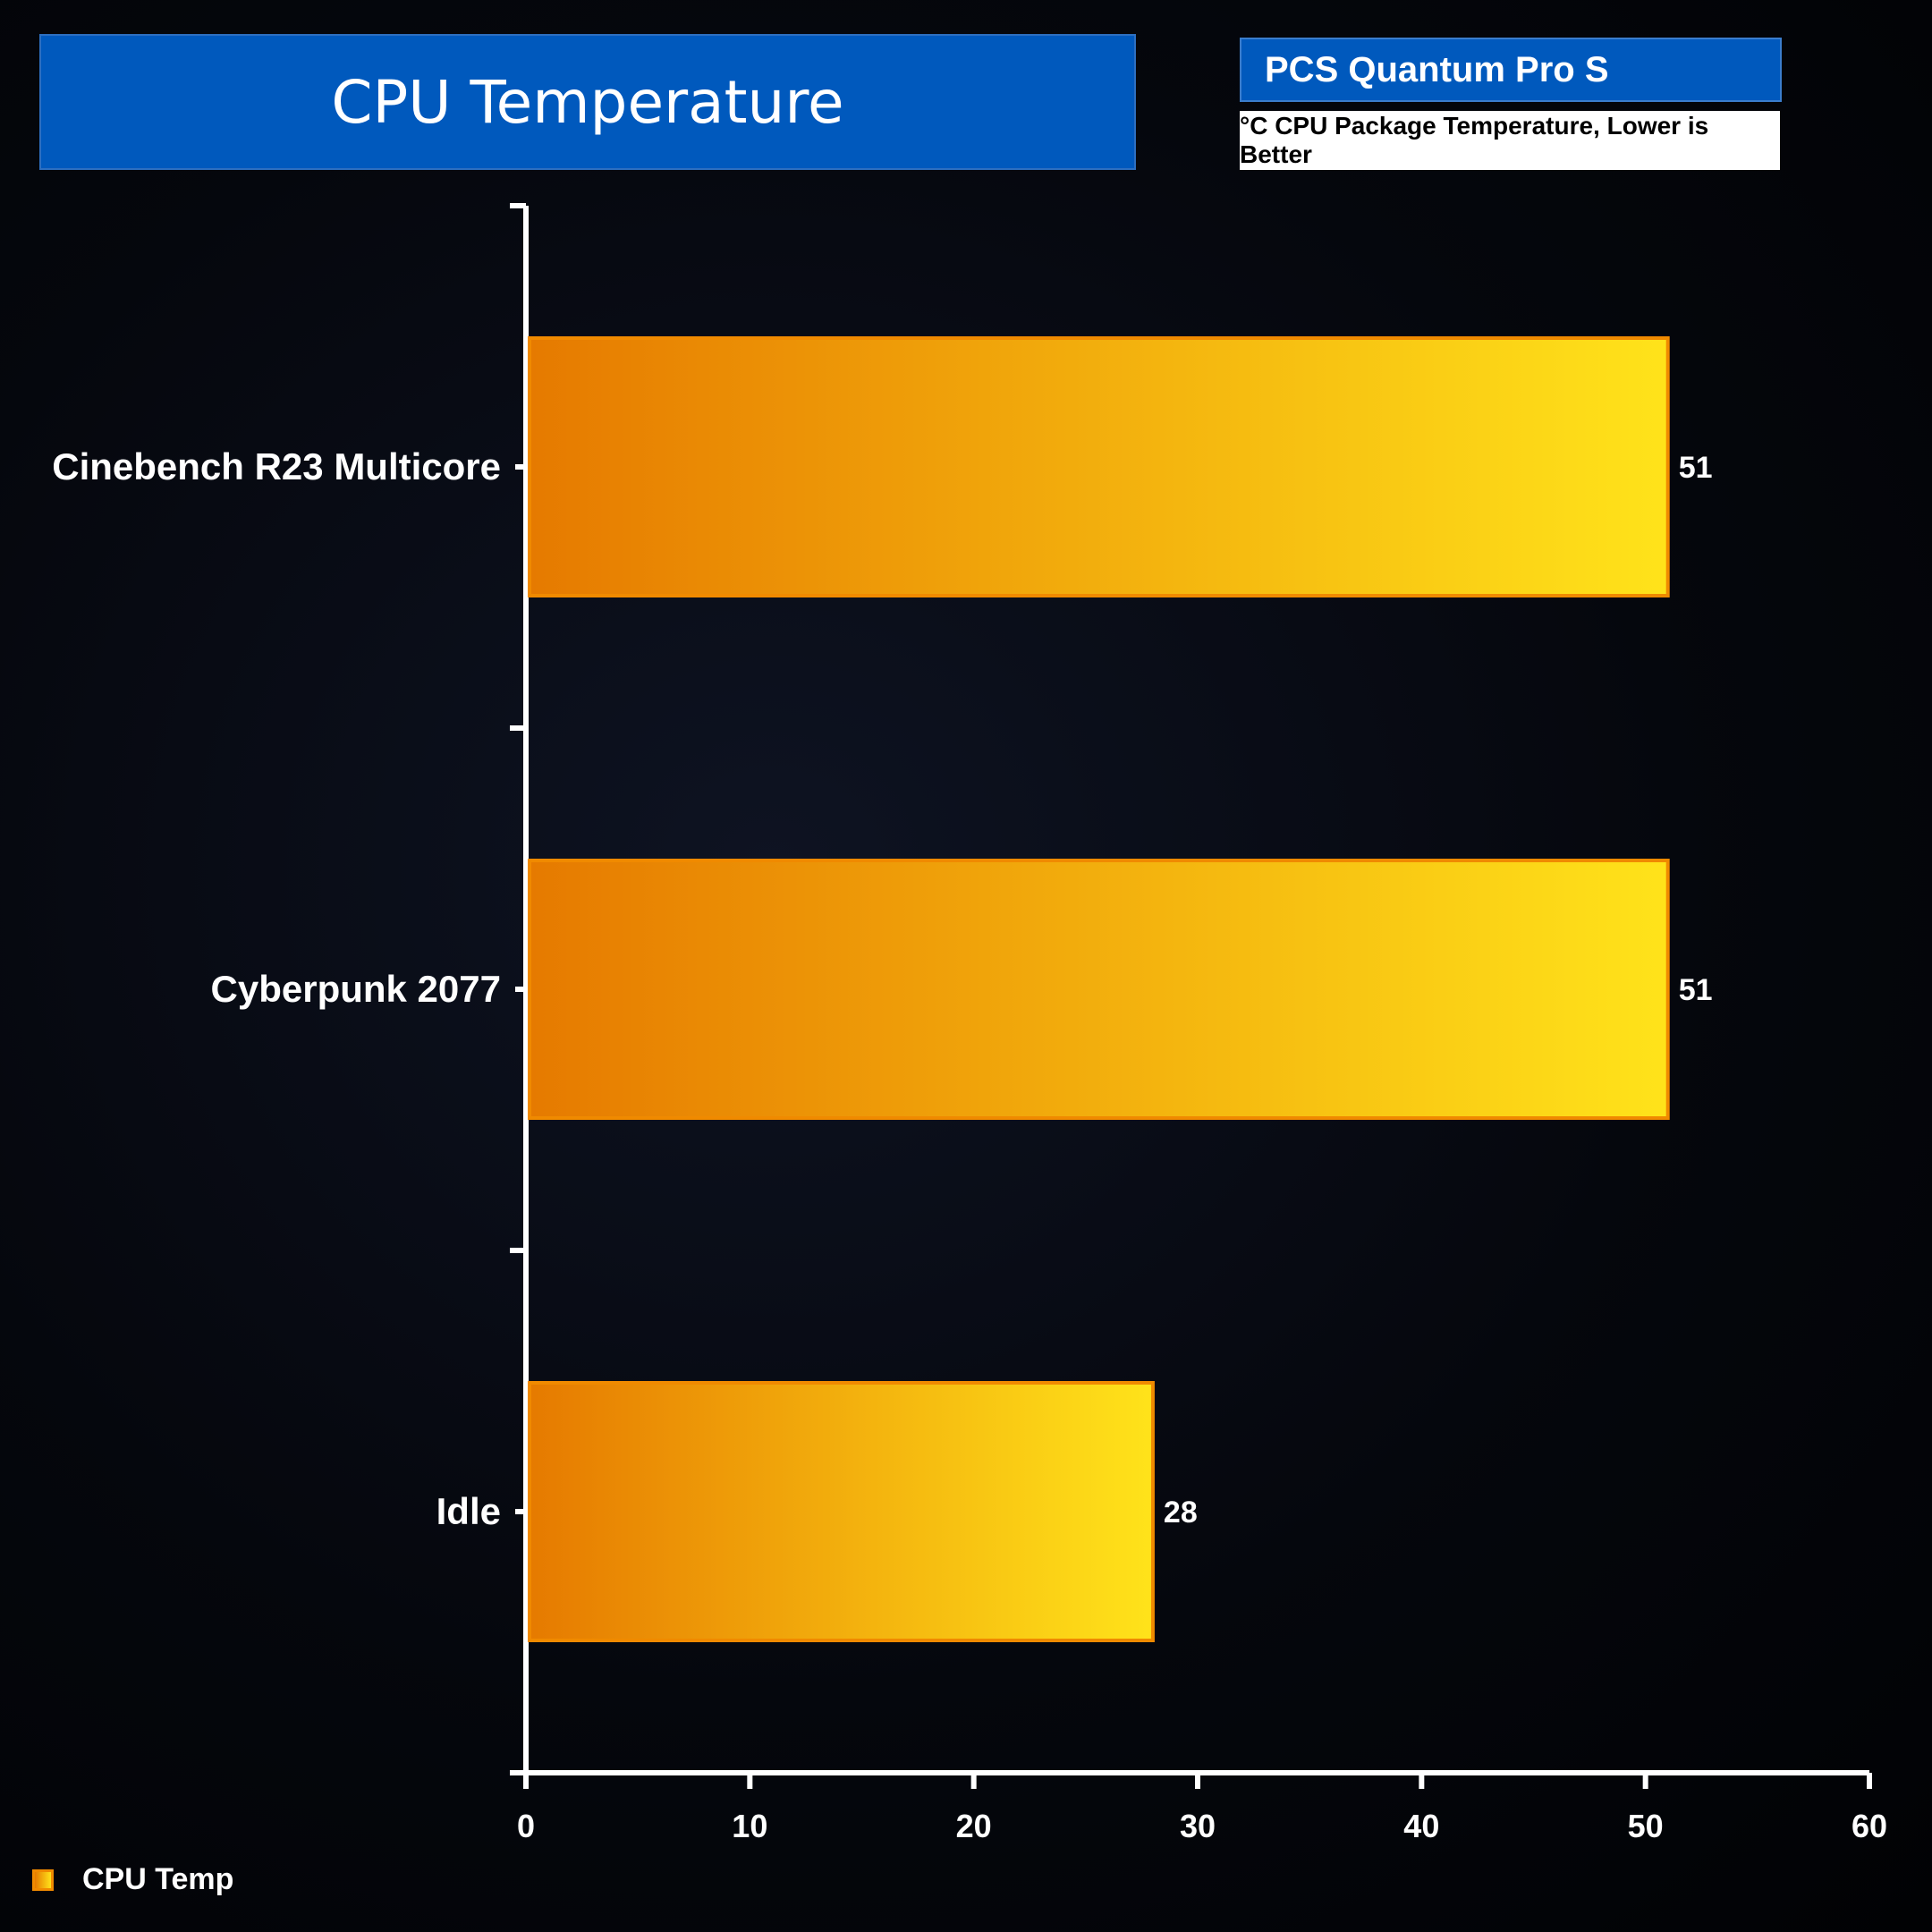 The width and height of the screenshot is (1932, 1932). What do you see at coordinates (1198, 1826) in the screenshot?
I see `x-tick-label: 30` at bounding box center [1198, 1826].